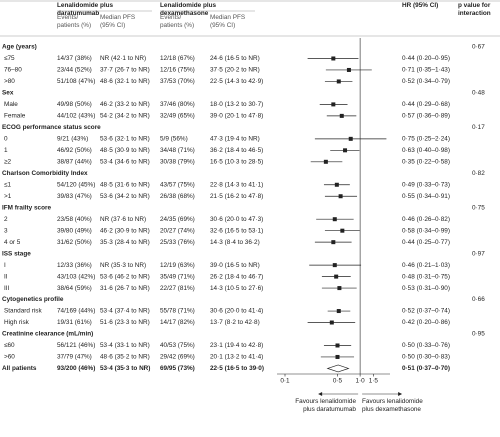 This screenshot has width=500, height=437. I want to click on row-label: Standard risk, so click(23, 311).